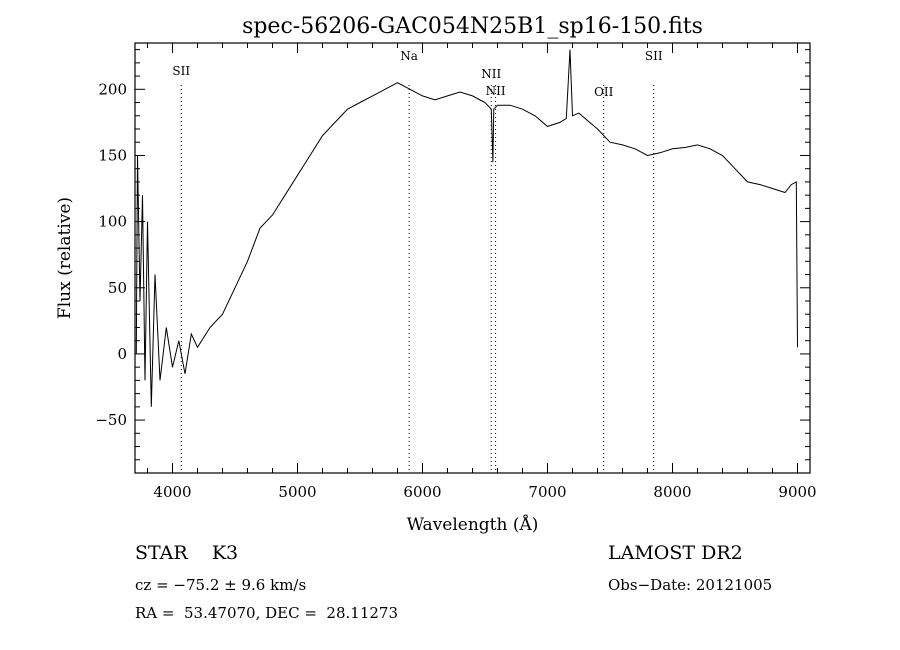 This screenshot has width=900, height=650. I want to click on line-marker-label: OII, so click(604, 92).